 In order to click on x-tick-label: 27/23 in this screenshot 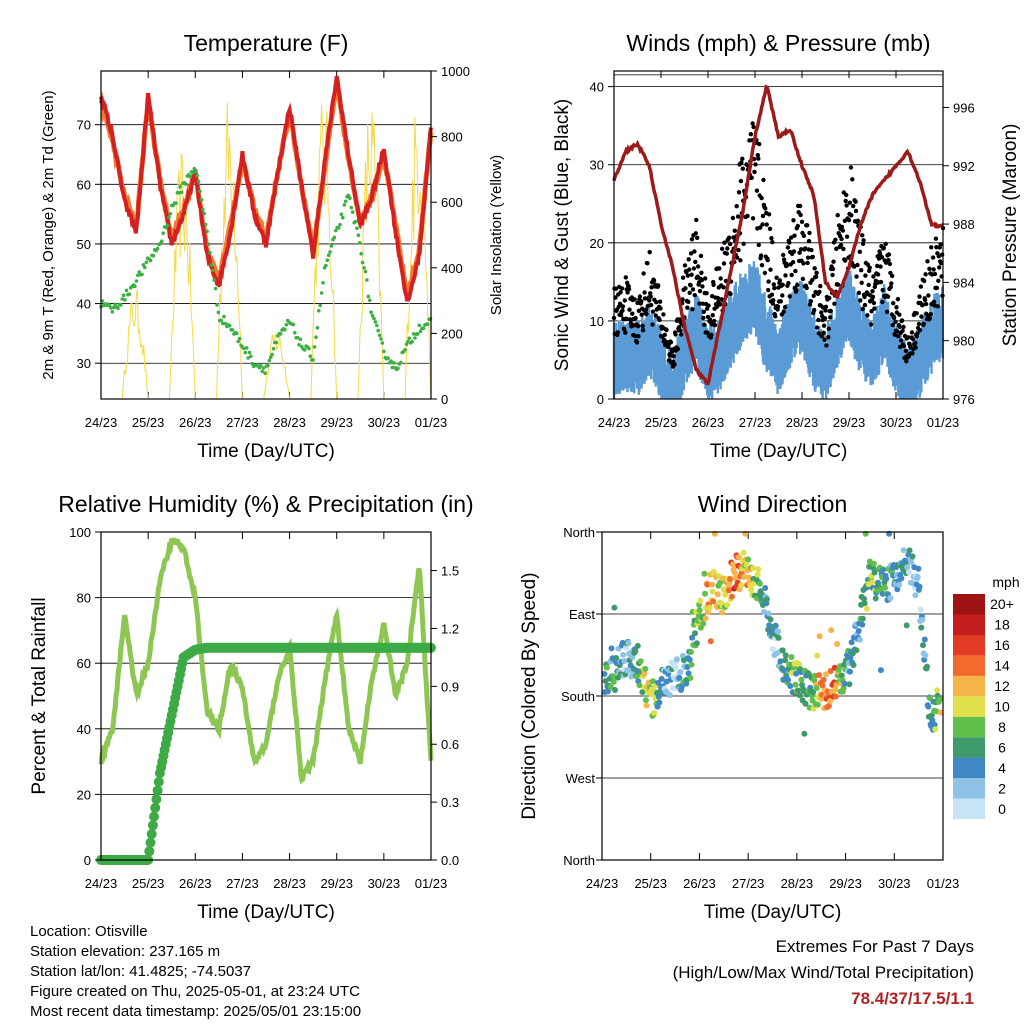, I will do `click(242, 883)`.